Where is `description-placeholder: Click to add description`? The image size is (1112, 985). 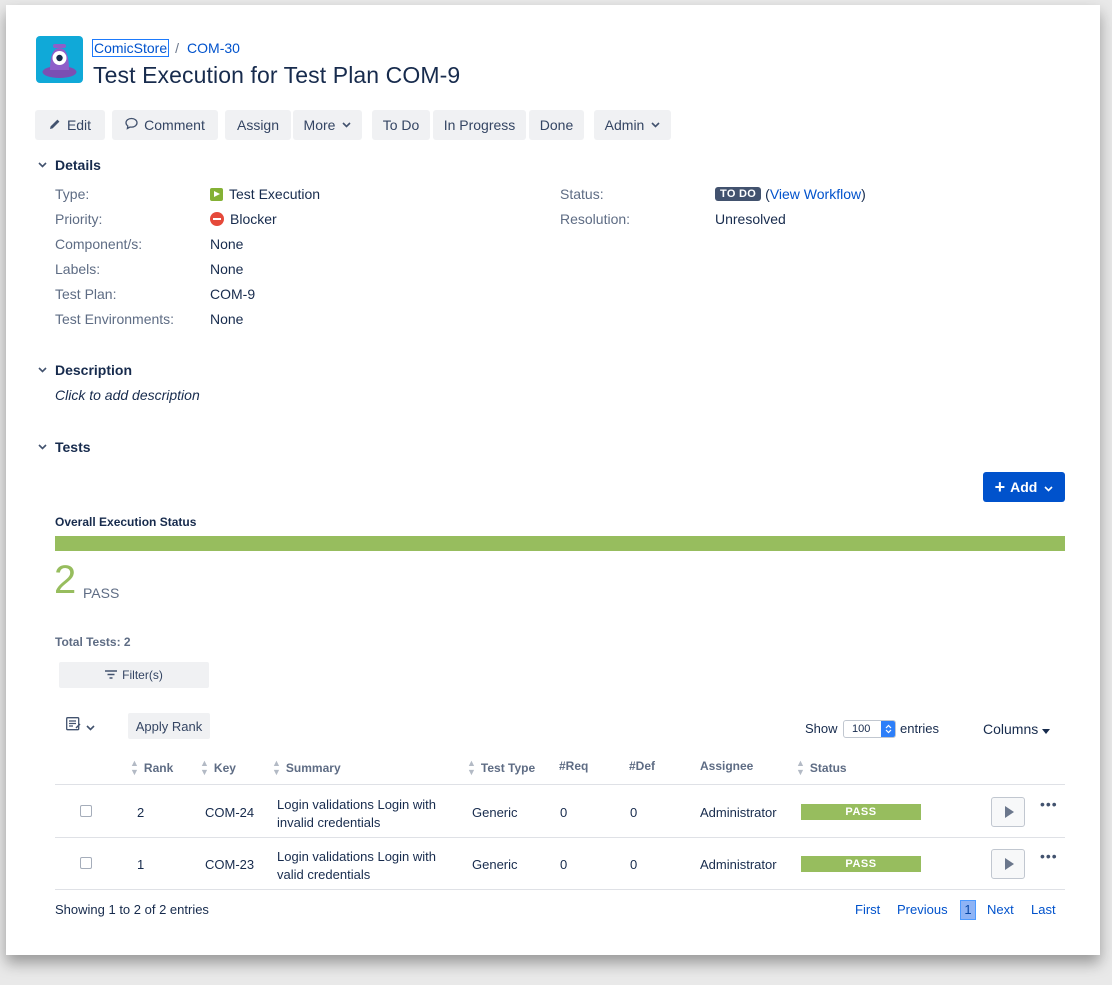 description-placeholder: Click to add description is located at coordinates (127, 395).